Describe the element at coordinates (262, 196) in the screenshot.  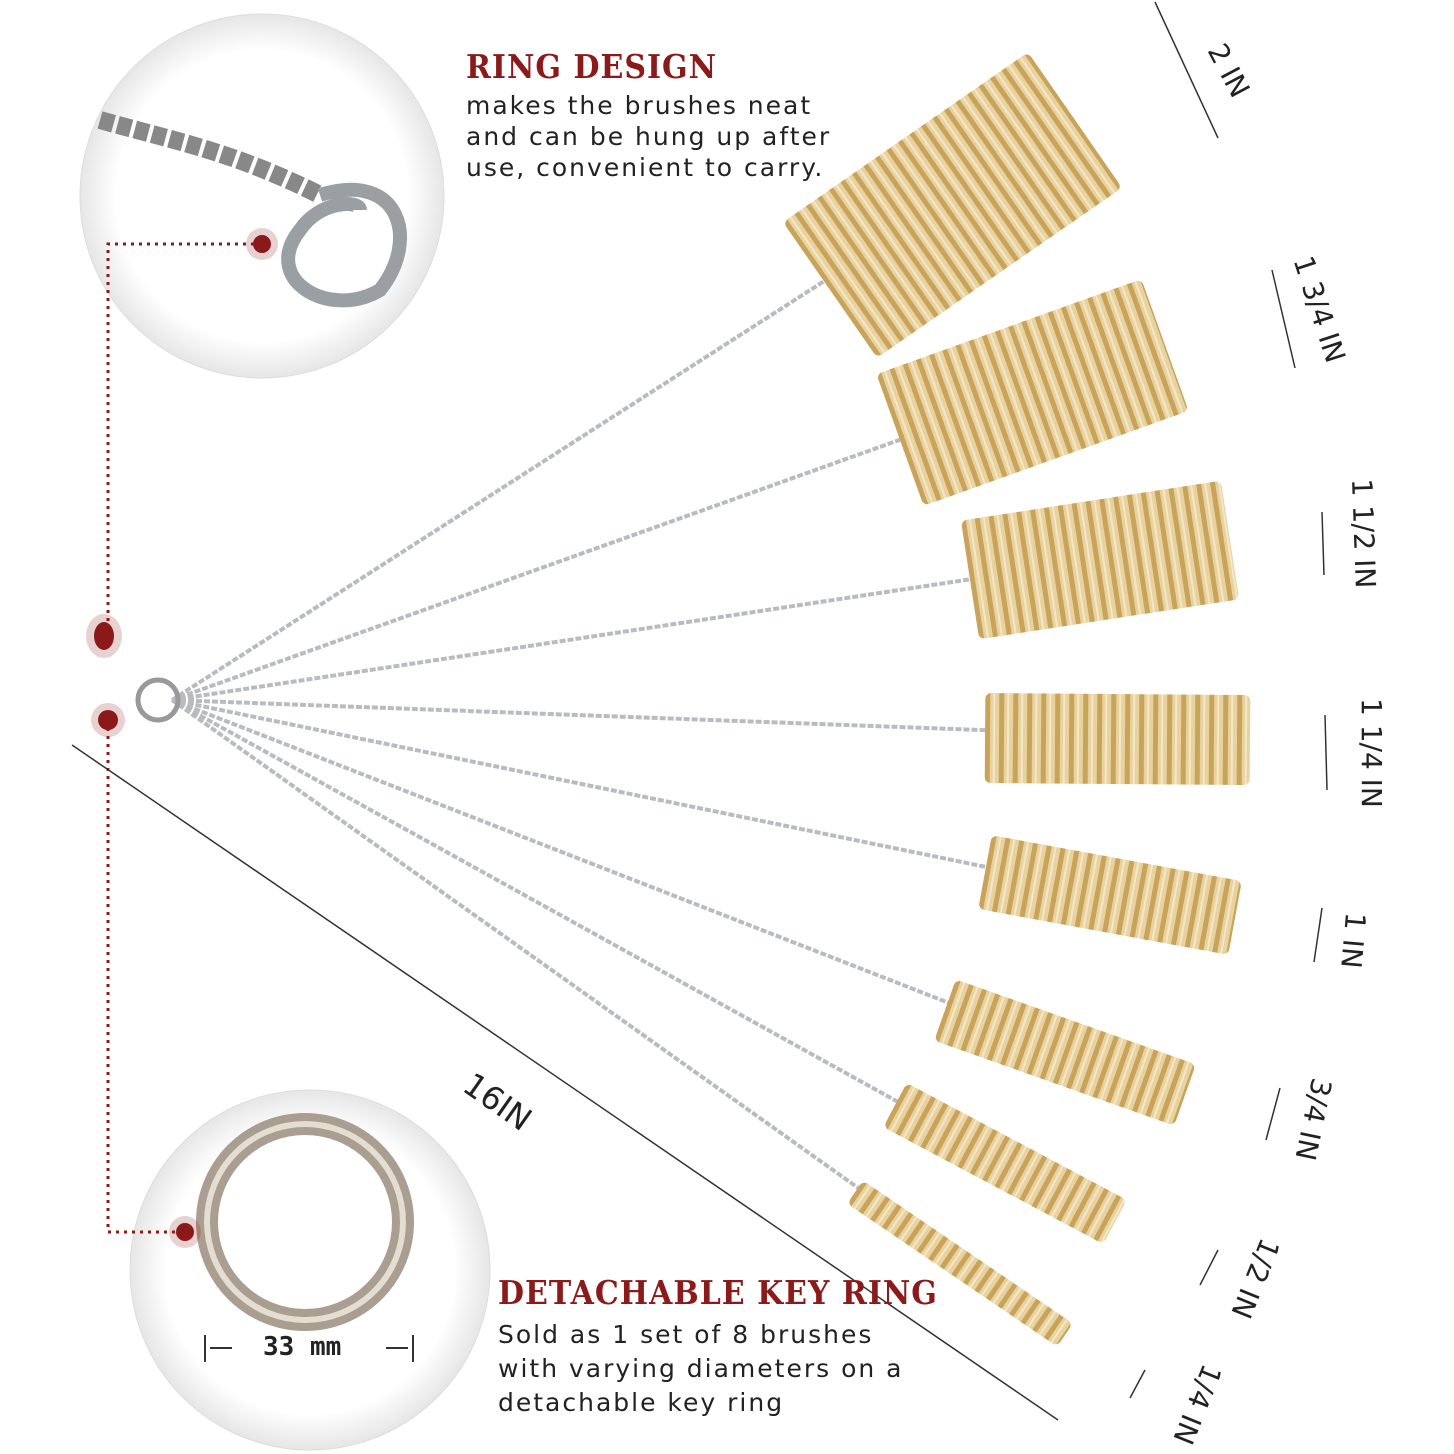
I see `ring-design-circle` at that location.